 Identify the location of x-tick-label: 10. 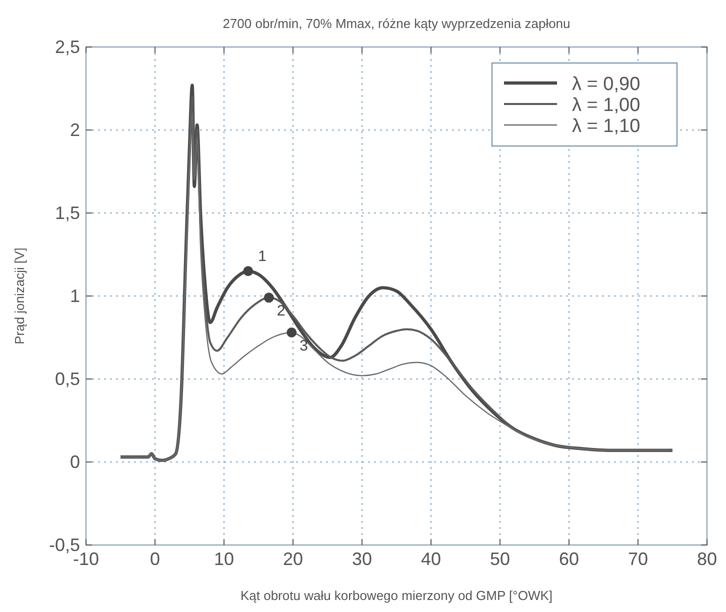
(224, 559).